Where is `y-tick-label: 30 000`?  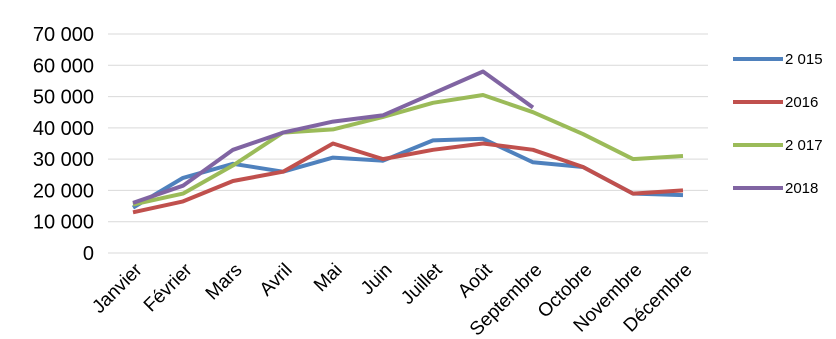
y-tick-label: 30 000 is located at coordinates (63, 160).